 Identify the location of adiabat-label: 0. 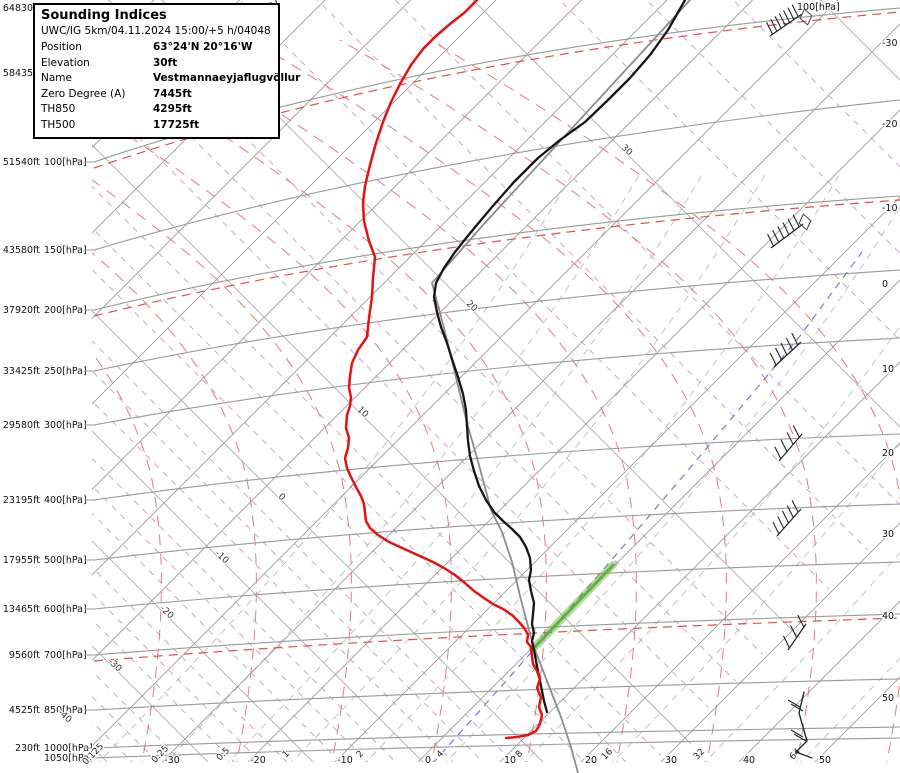
(281, 497).